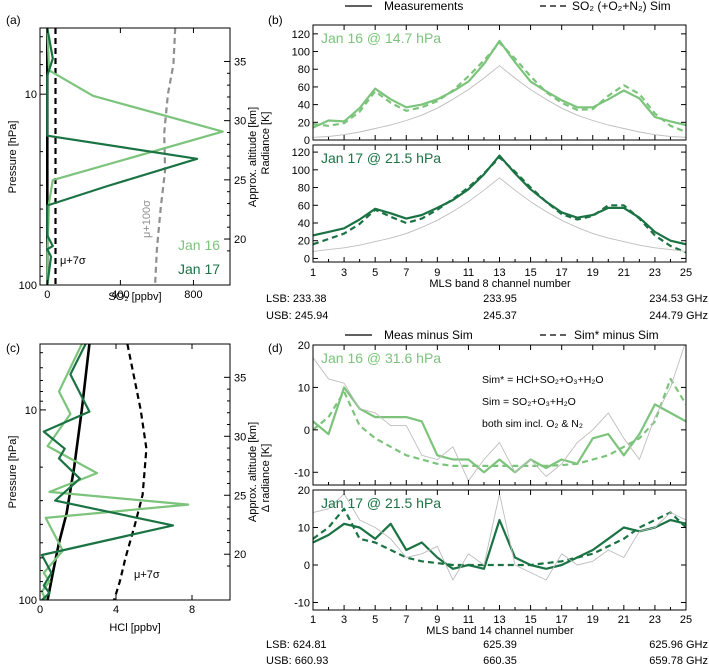 The height and width of the screenshot is (666, 709). I want to click on x-axis-label-b: MLS band 8 channel number, so click(500, 284).